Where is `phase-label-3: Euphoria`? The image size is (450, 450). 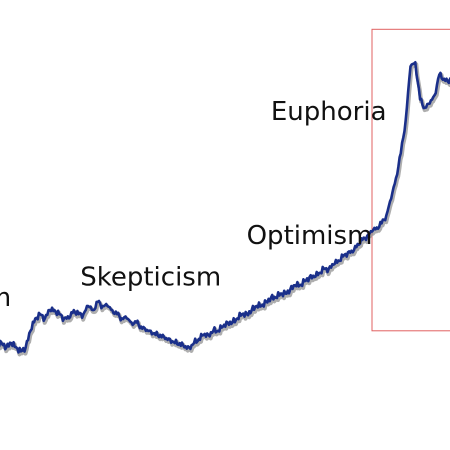
phase-label-3: Euphoria is located at coordinates (329, 112).